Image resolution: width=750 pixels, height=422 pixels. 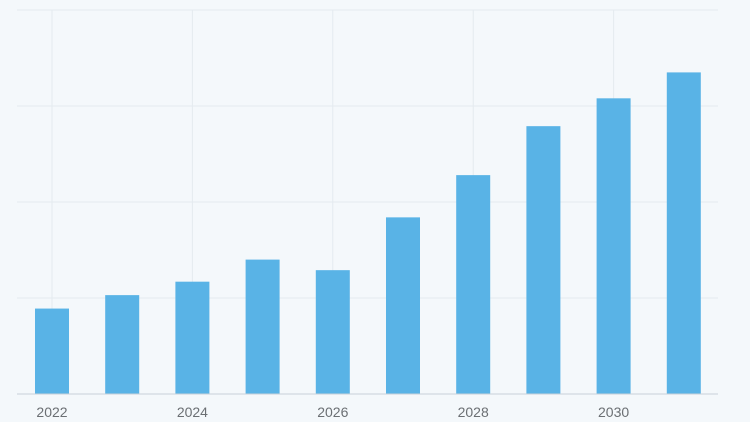 I want to click on bar-2030, so click(x=613, y=246).